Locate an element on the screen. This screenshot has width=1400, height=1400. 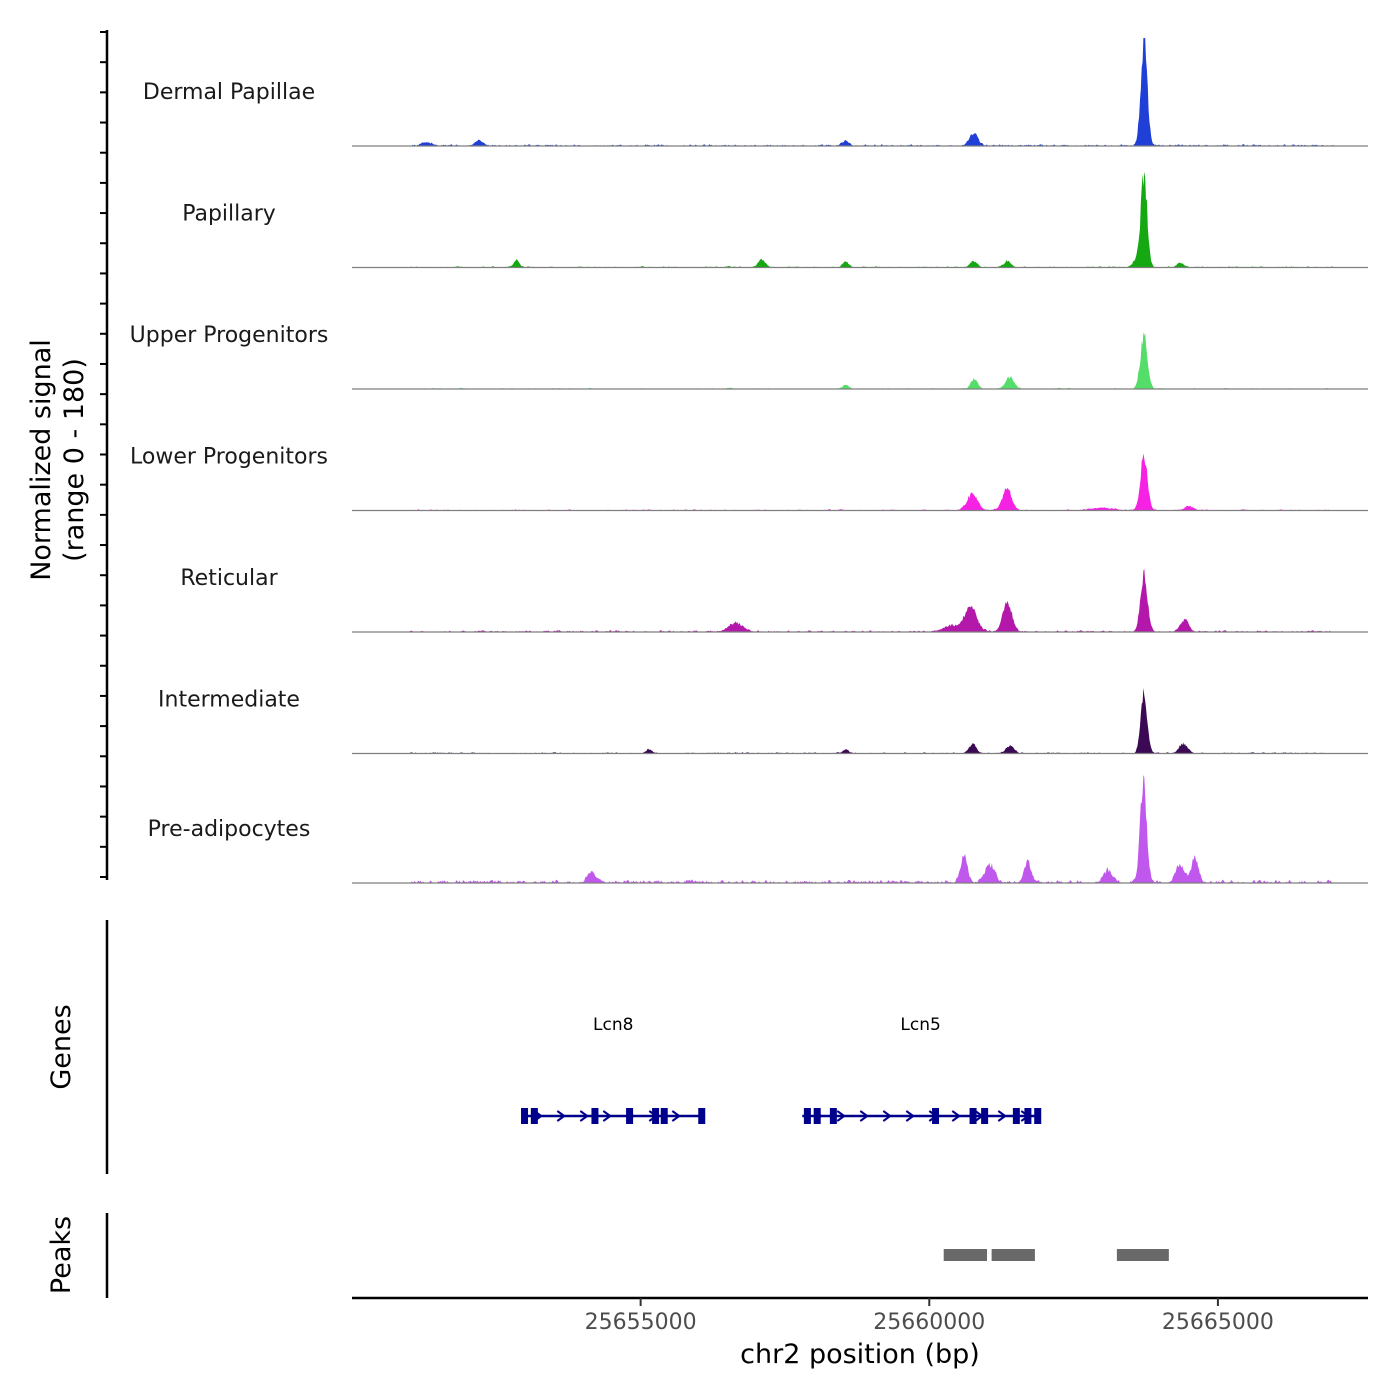
x-axis-label: chr2 position (bp) is located at coordinates (860, 1354).